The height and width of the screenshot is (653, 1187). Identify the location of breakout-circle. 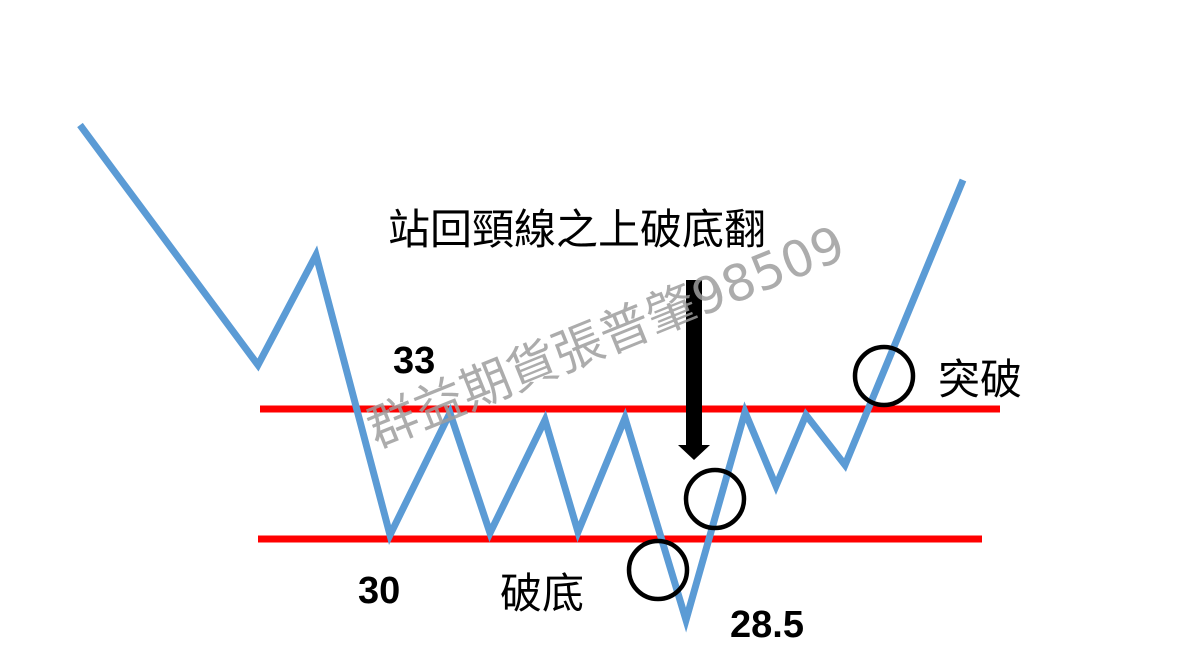
(884, 376).